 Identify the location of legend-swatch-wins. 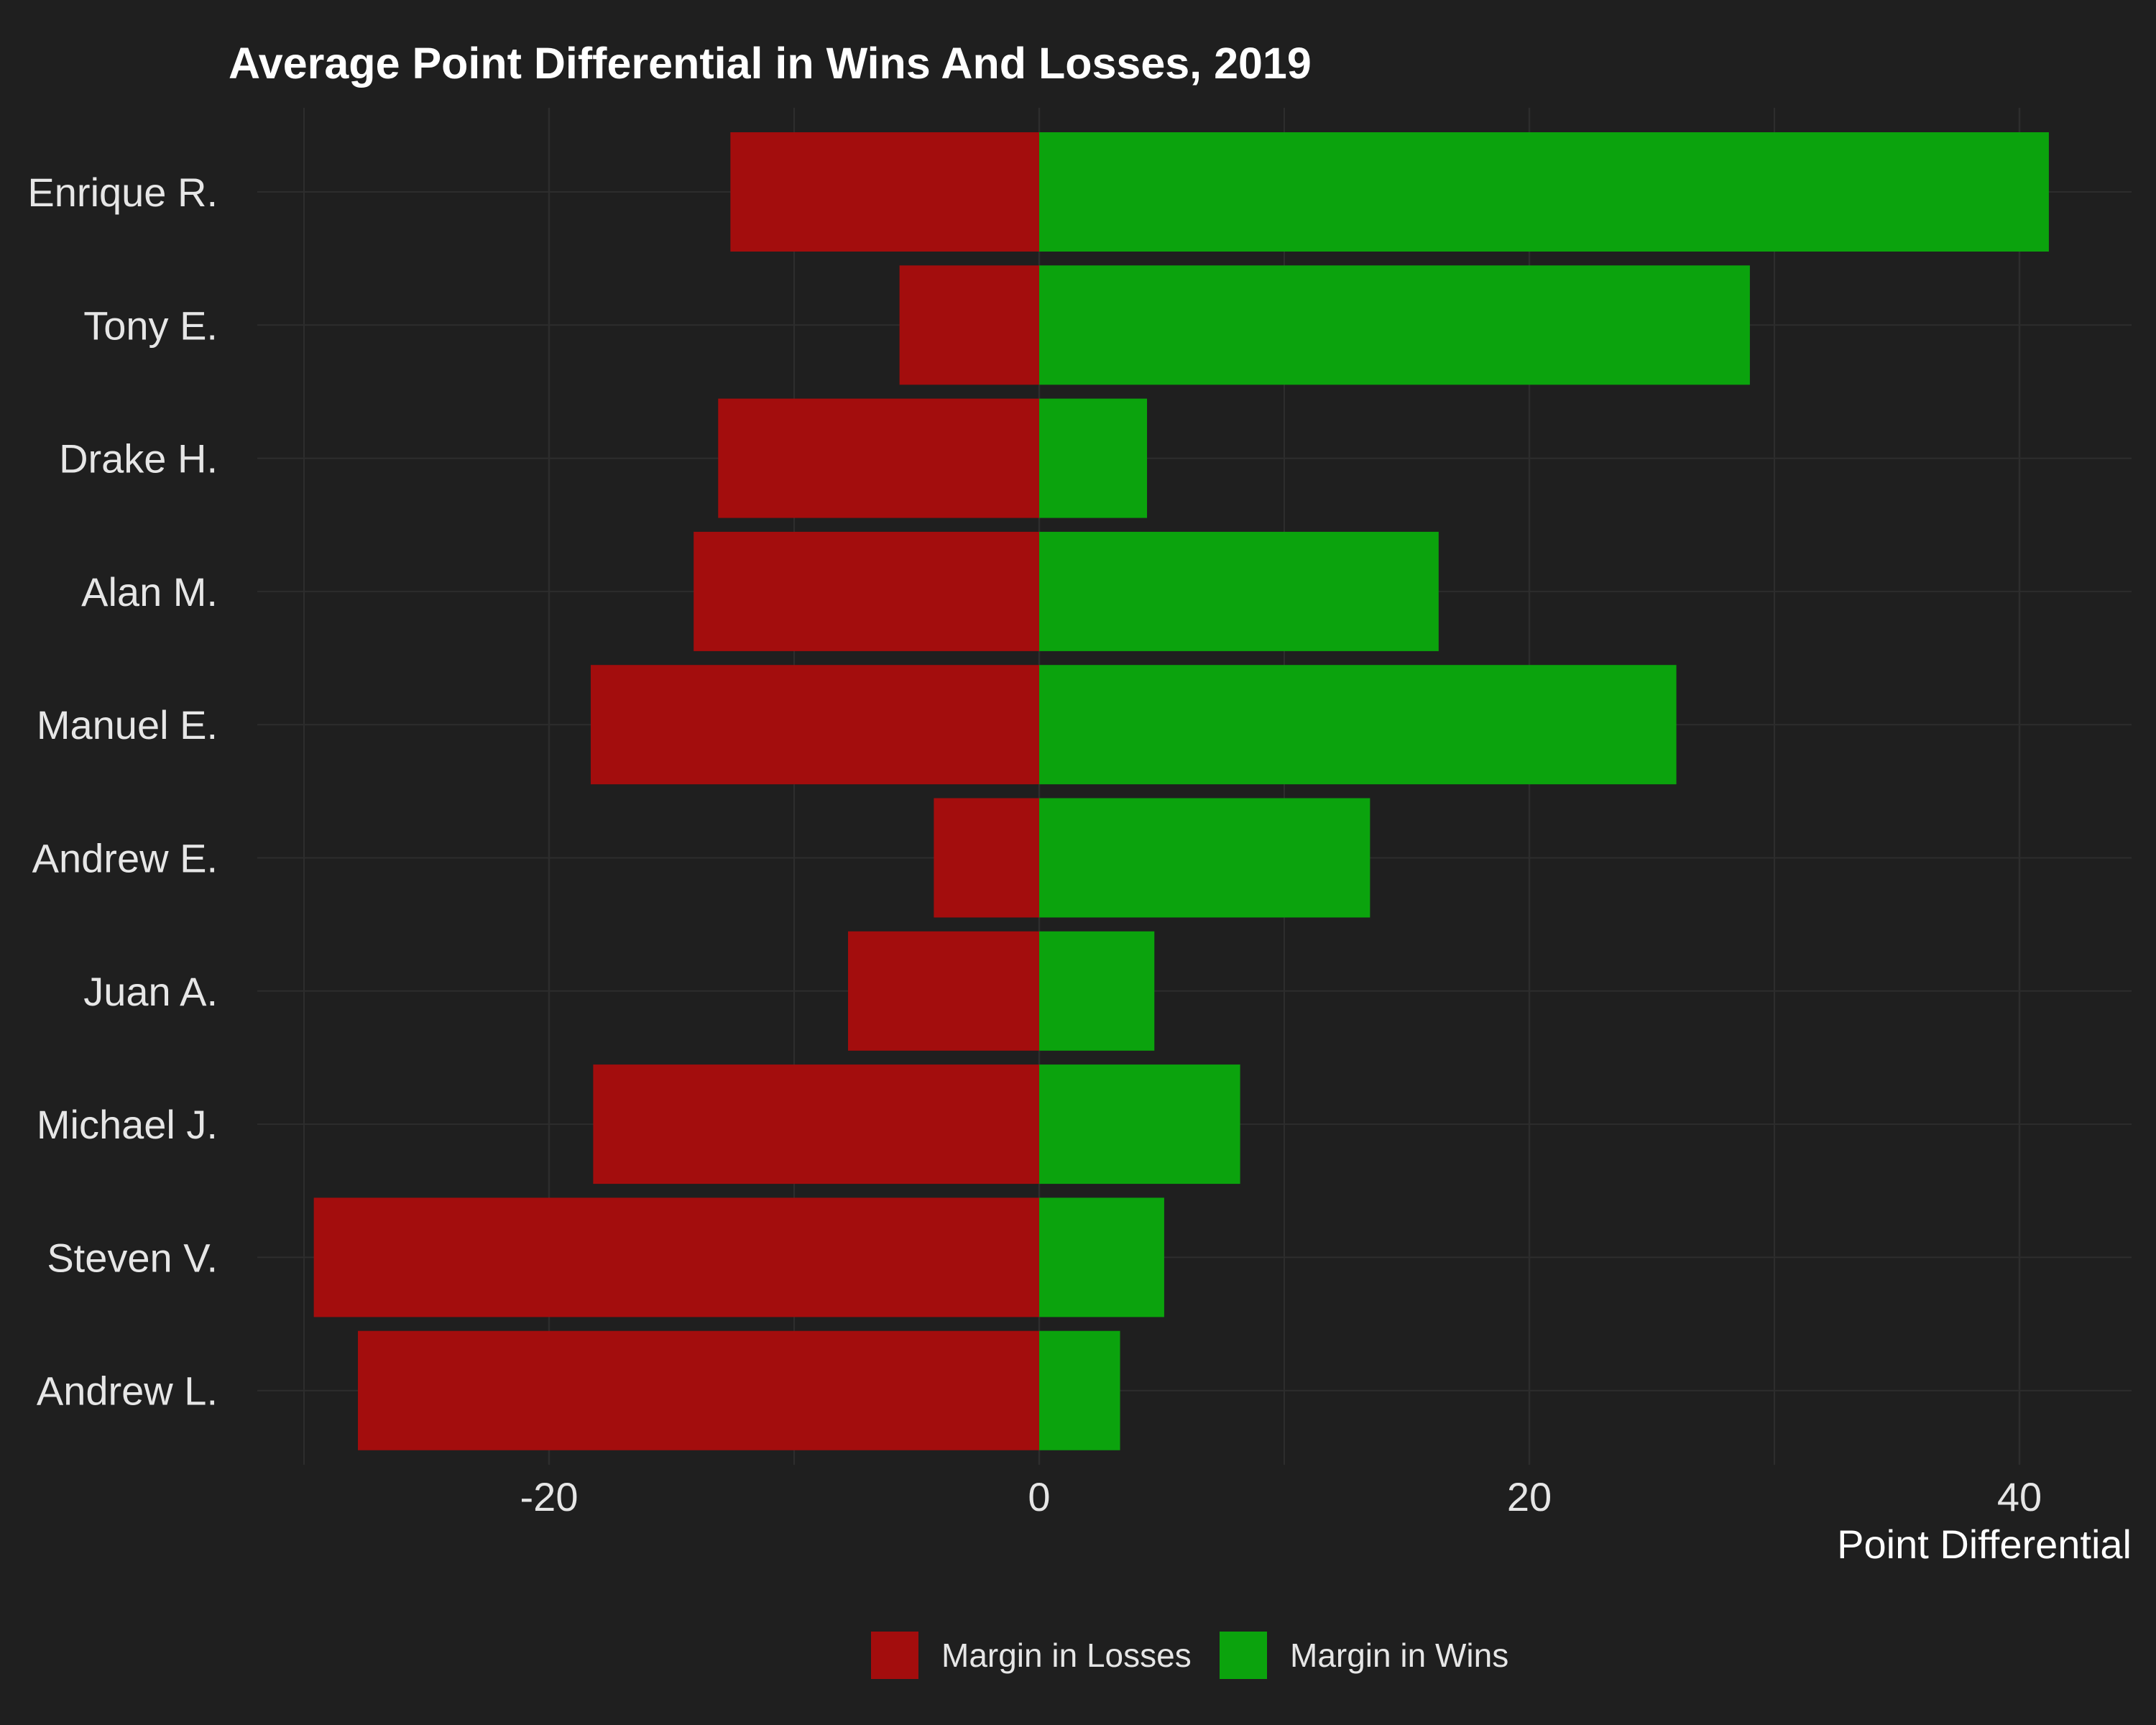
(1243, 1655).